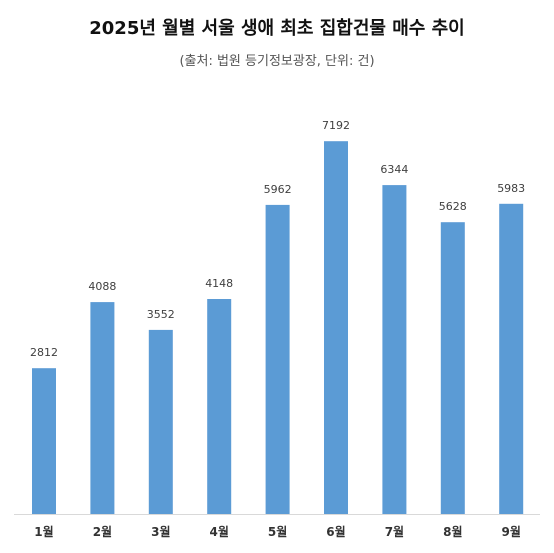 The width and height of the screenshot is (554, 553). Describe the element at coordinates (394, 169) in the screenshot. I see `data-label-7: 6344` at that location.